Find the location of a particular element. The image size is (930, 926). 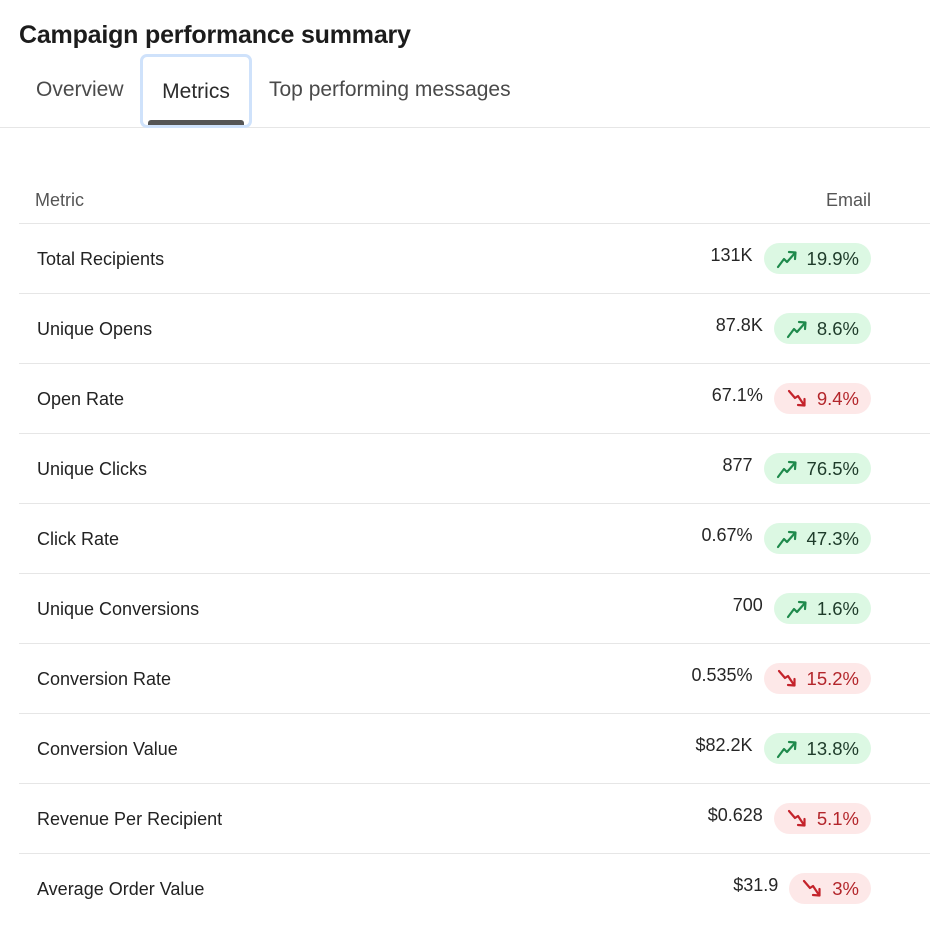

change-percent: 76.5% is located at coordinates (832, 468).